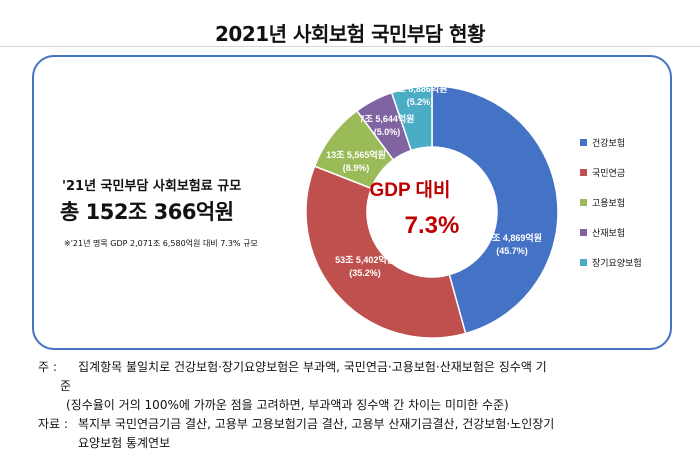  What do you see at coordinates (350, 34) in the screenshot?
I see `chart-title: 2021년 사회보험 국민부담 현황` at bounding box center [350, 34].